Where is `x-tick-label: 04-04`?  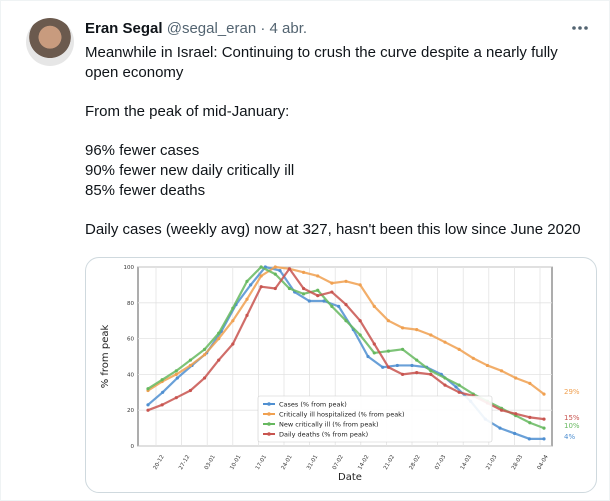 x-tick-label: 04-04 is located at coordinates (543, 462).